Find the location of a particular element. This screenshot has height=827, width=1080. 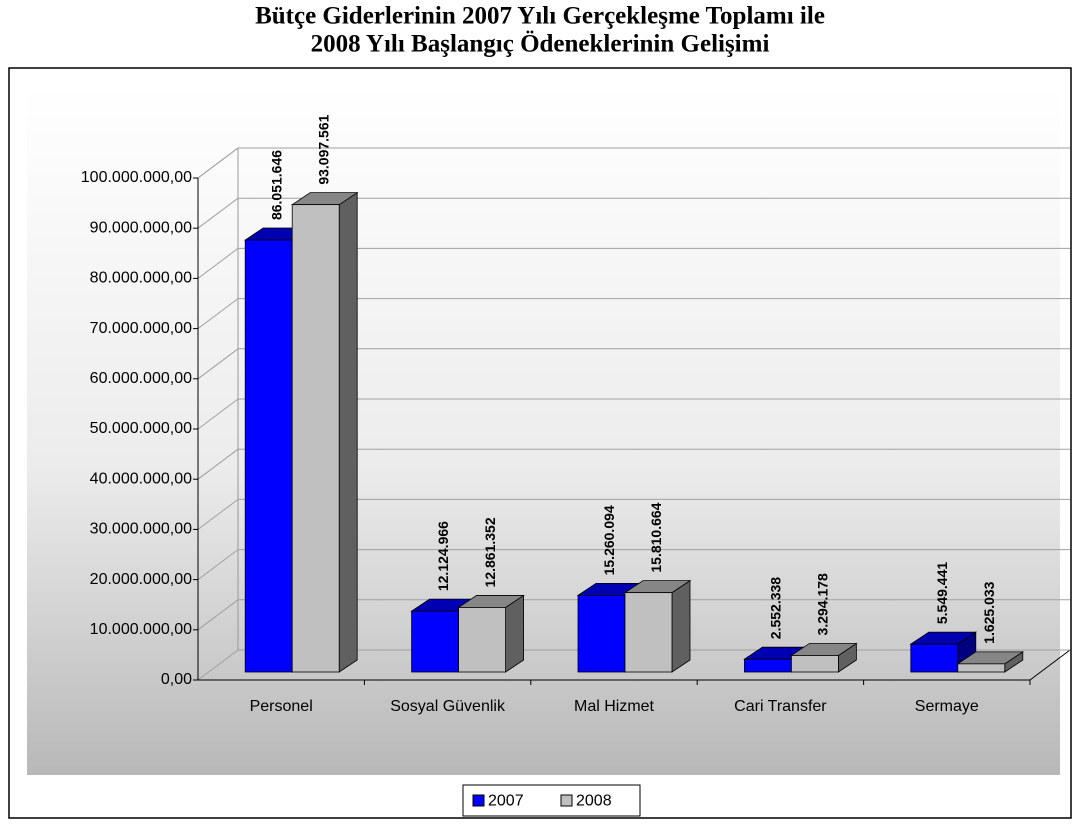

legend-label: 2008 is located at coordinates (594, 801).